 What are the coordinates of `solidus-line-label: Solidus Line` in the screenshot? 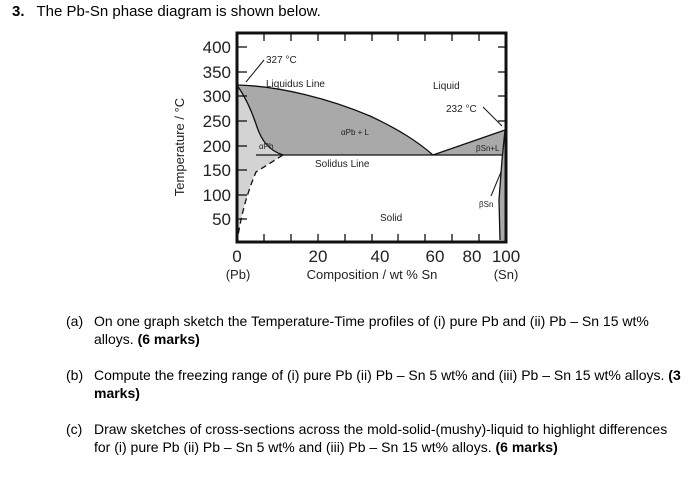 It's located at (342, 164).